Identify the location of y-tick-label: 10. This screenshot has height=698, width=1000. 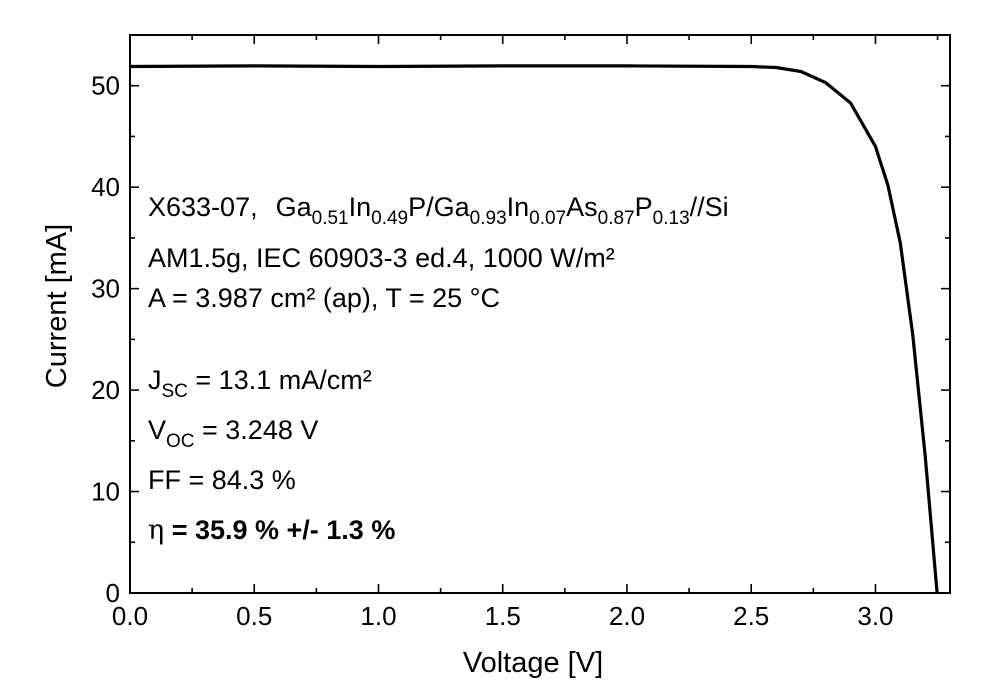
(105, 492).